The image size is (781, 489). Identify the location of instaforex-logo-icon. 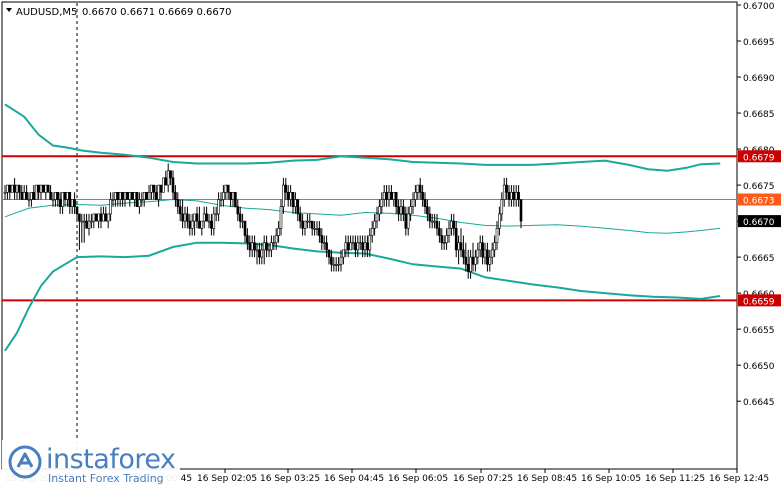
(25, 462).